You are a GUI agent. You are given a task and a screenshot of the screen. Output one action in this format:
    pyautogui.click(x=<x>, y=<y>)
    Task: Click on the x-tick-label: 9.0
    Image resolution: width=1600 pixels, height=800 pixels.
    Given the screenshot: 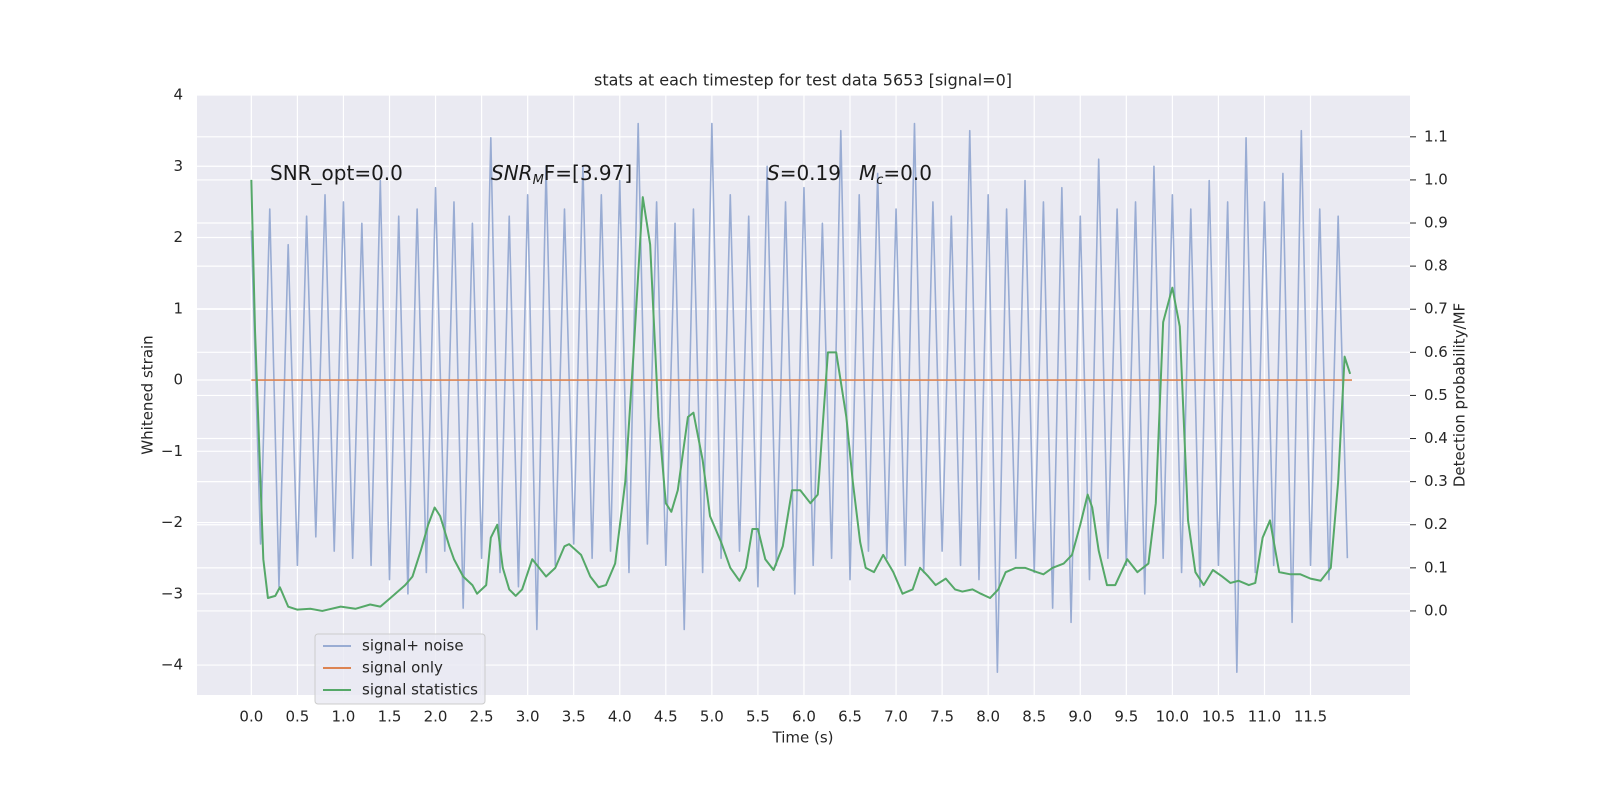 What is the action you would take?
    pyautogui.click(x=1080, y=717)
    